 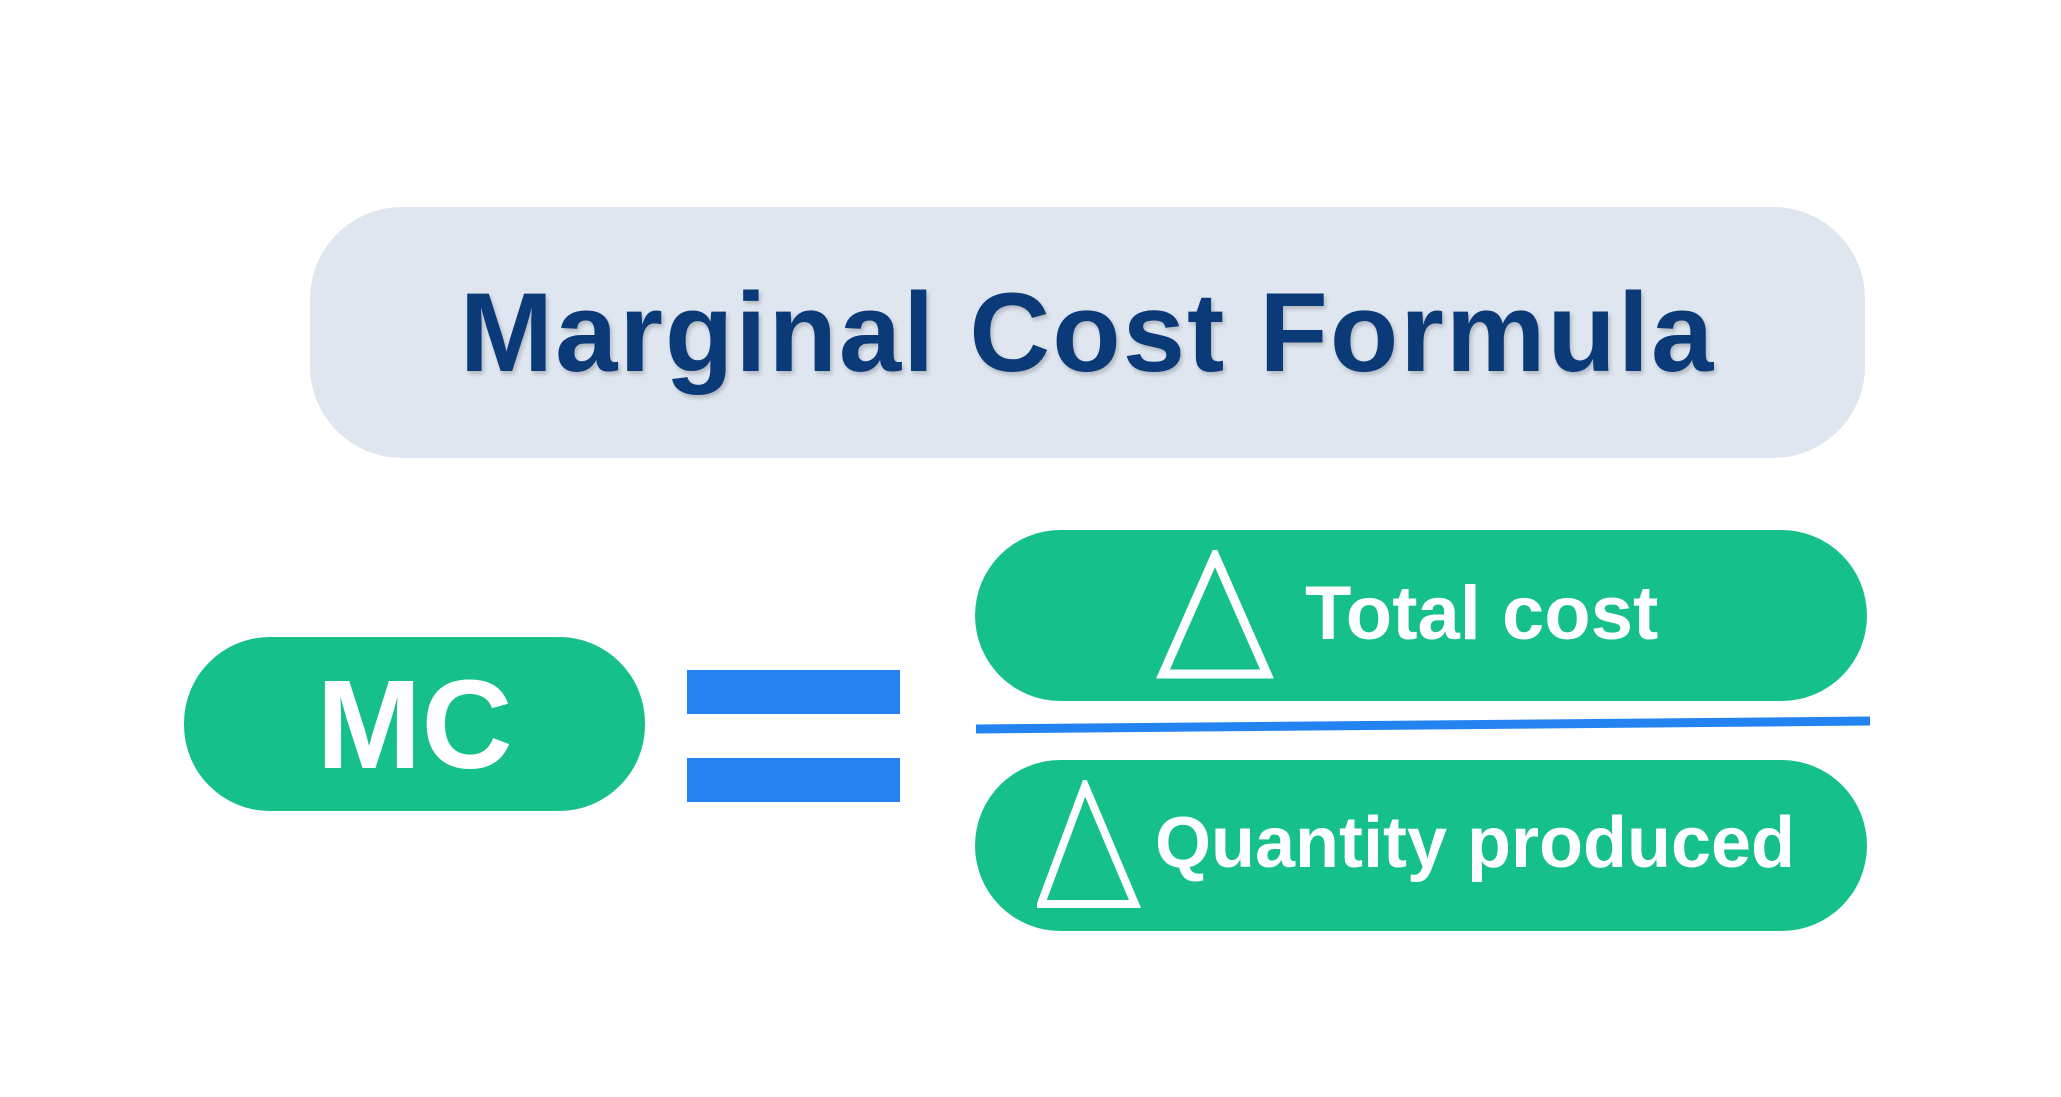 I want to click on equals-bottom-bar, so click(x=793, y=780).